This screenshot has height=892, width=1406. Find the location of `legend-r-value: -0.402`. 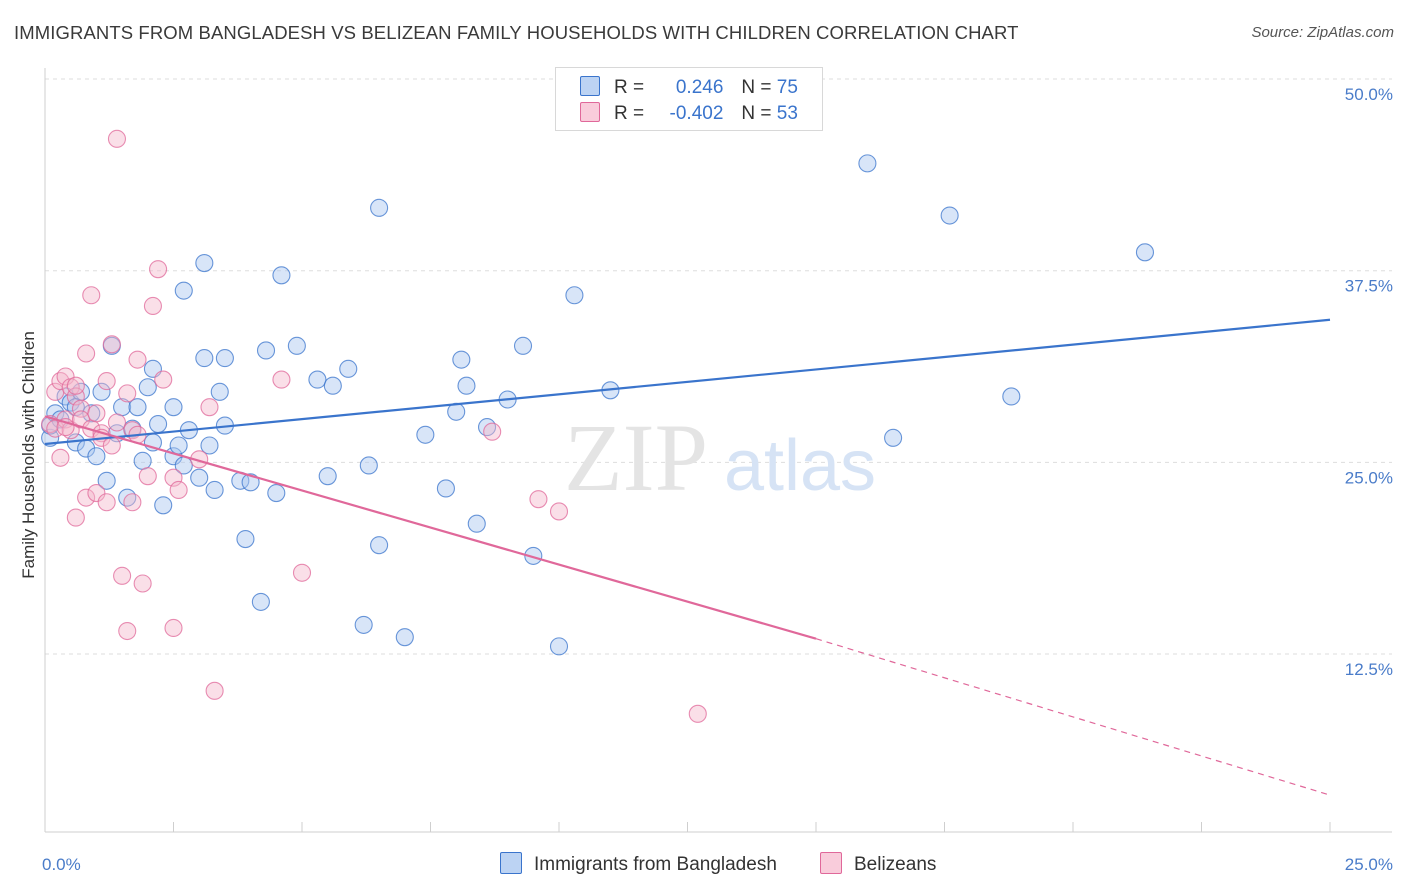

legend-r-value: -0.402 is located at coordinates (696, 113).